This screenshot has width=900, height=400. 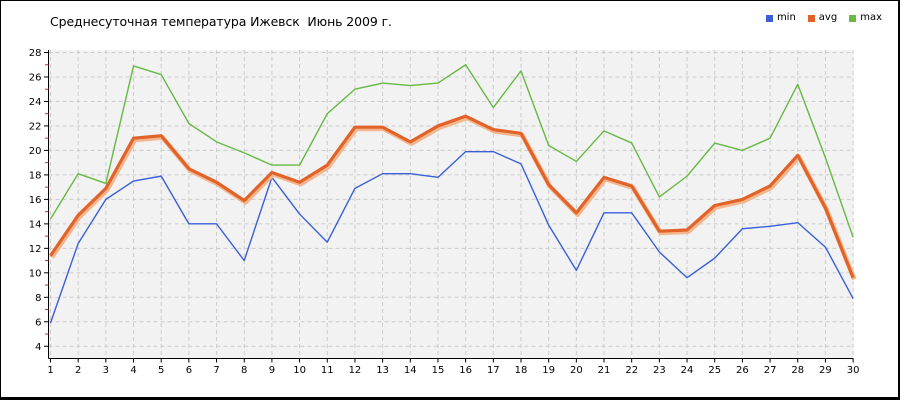 I want to click on x-tick-label: 3, so click(x=106, y=370).